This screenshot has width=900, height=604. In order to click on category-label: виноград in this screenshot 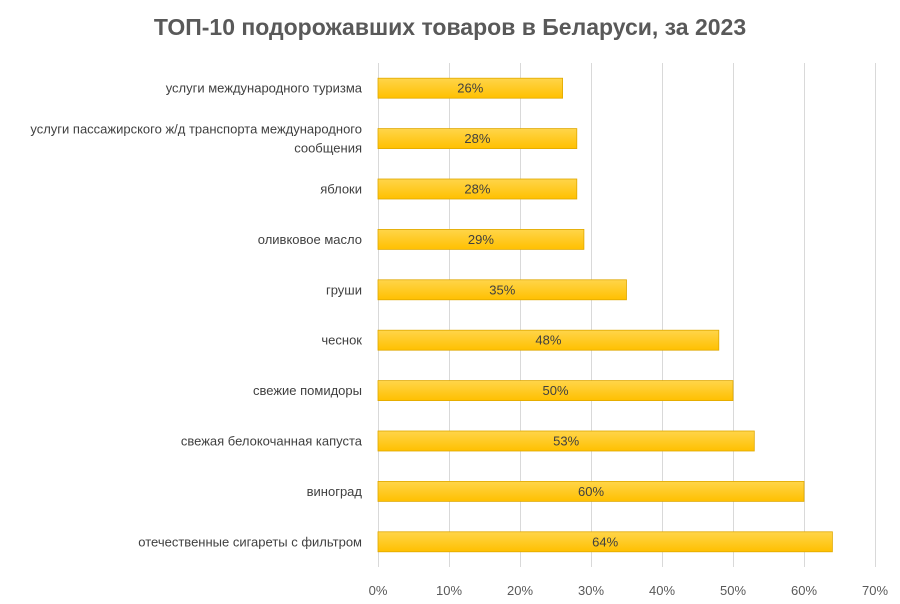, I will do `click(335, 491)`.